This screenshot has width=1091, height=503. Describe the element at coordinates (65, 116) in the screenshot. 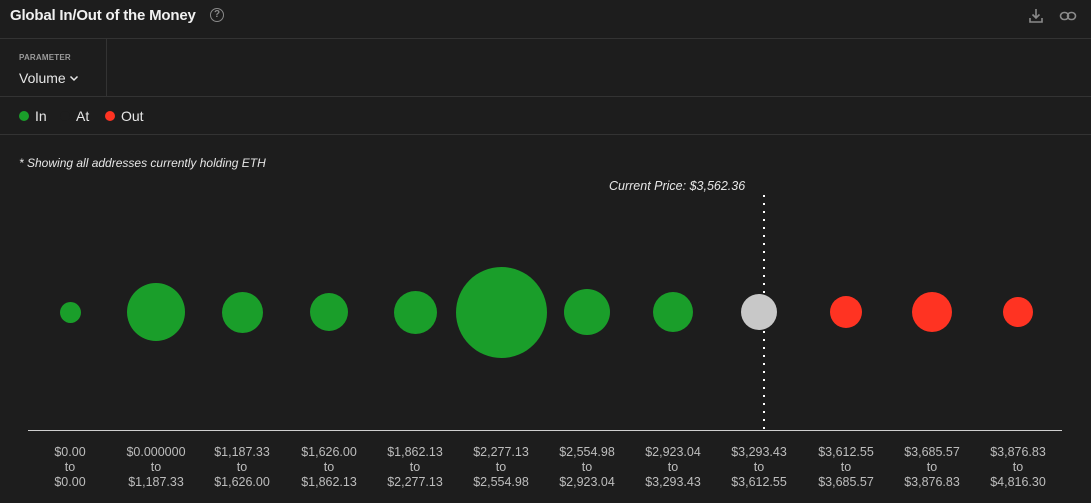

I see `legend-dot-at-icon` at that location.